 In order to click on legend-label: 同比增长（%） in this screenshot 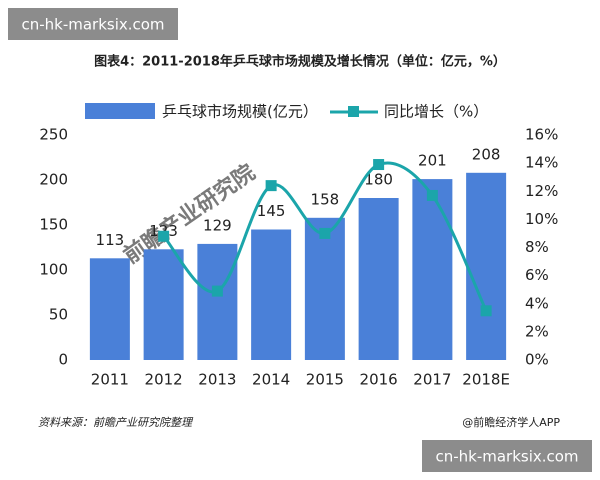, I will do `click(436, 112)`.